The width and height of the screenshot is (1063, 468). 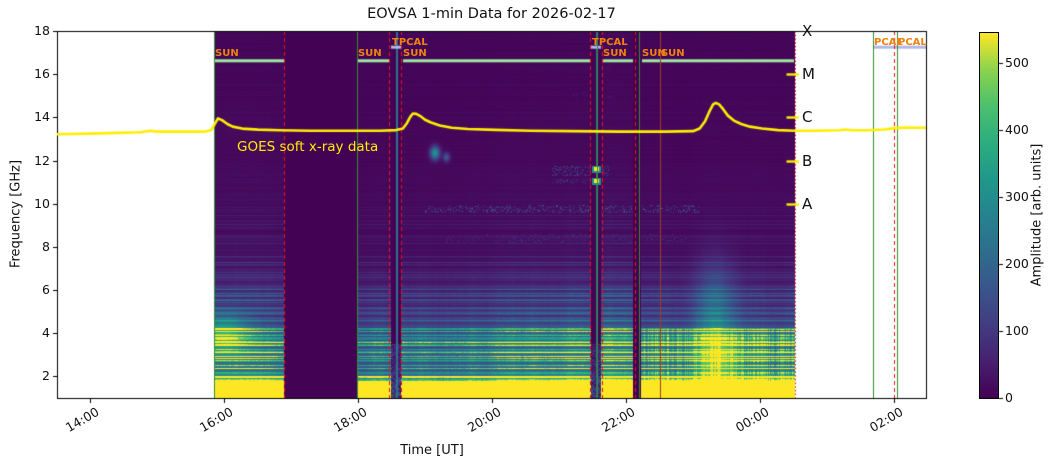 What do you see at coordinates (42, 30) in the screenshot?
I see `y-tick-label: 18` at bounding box center [42, 30].